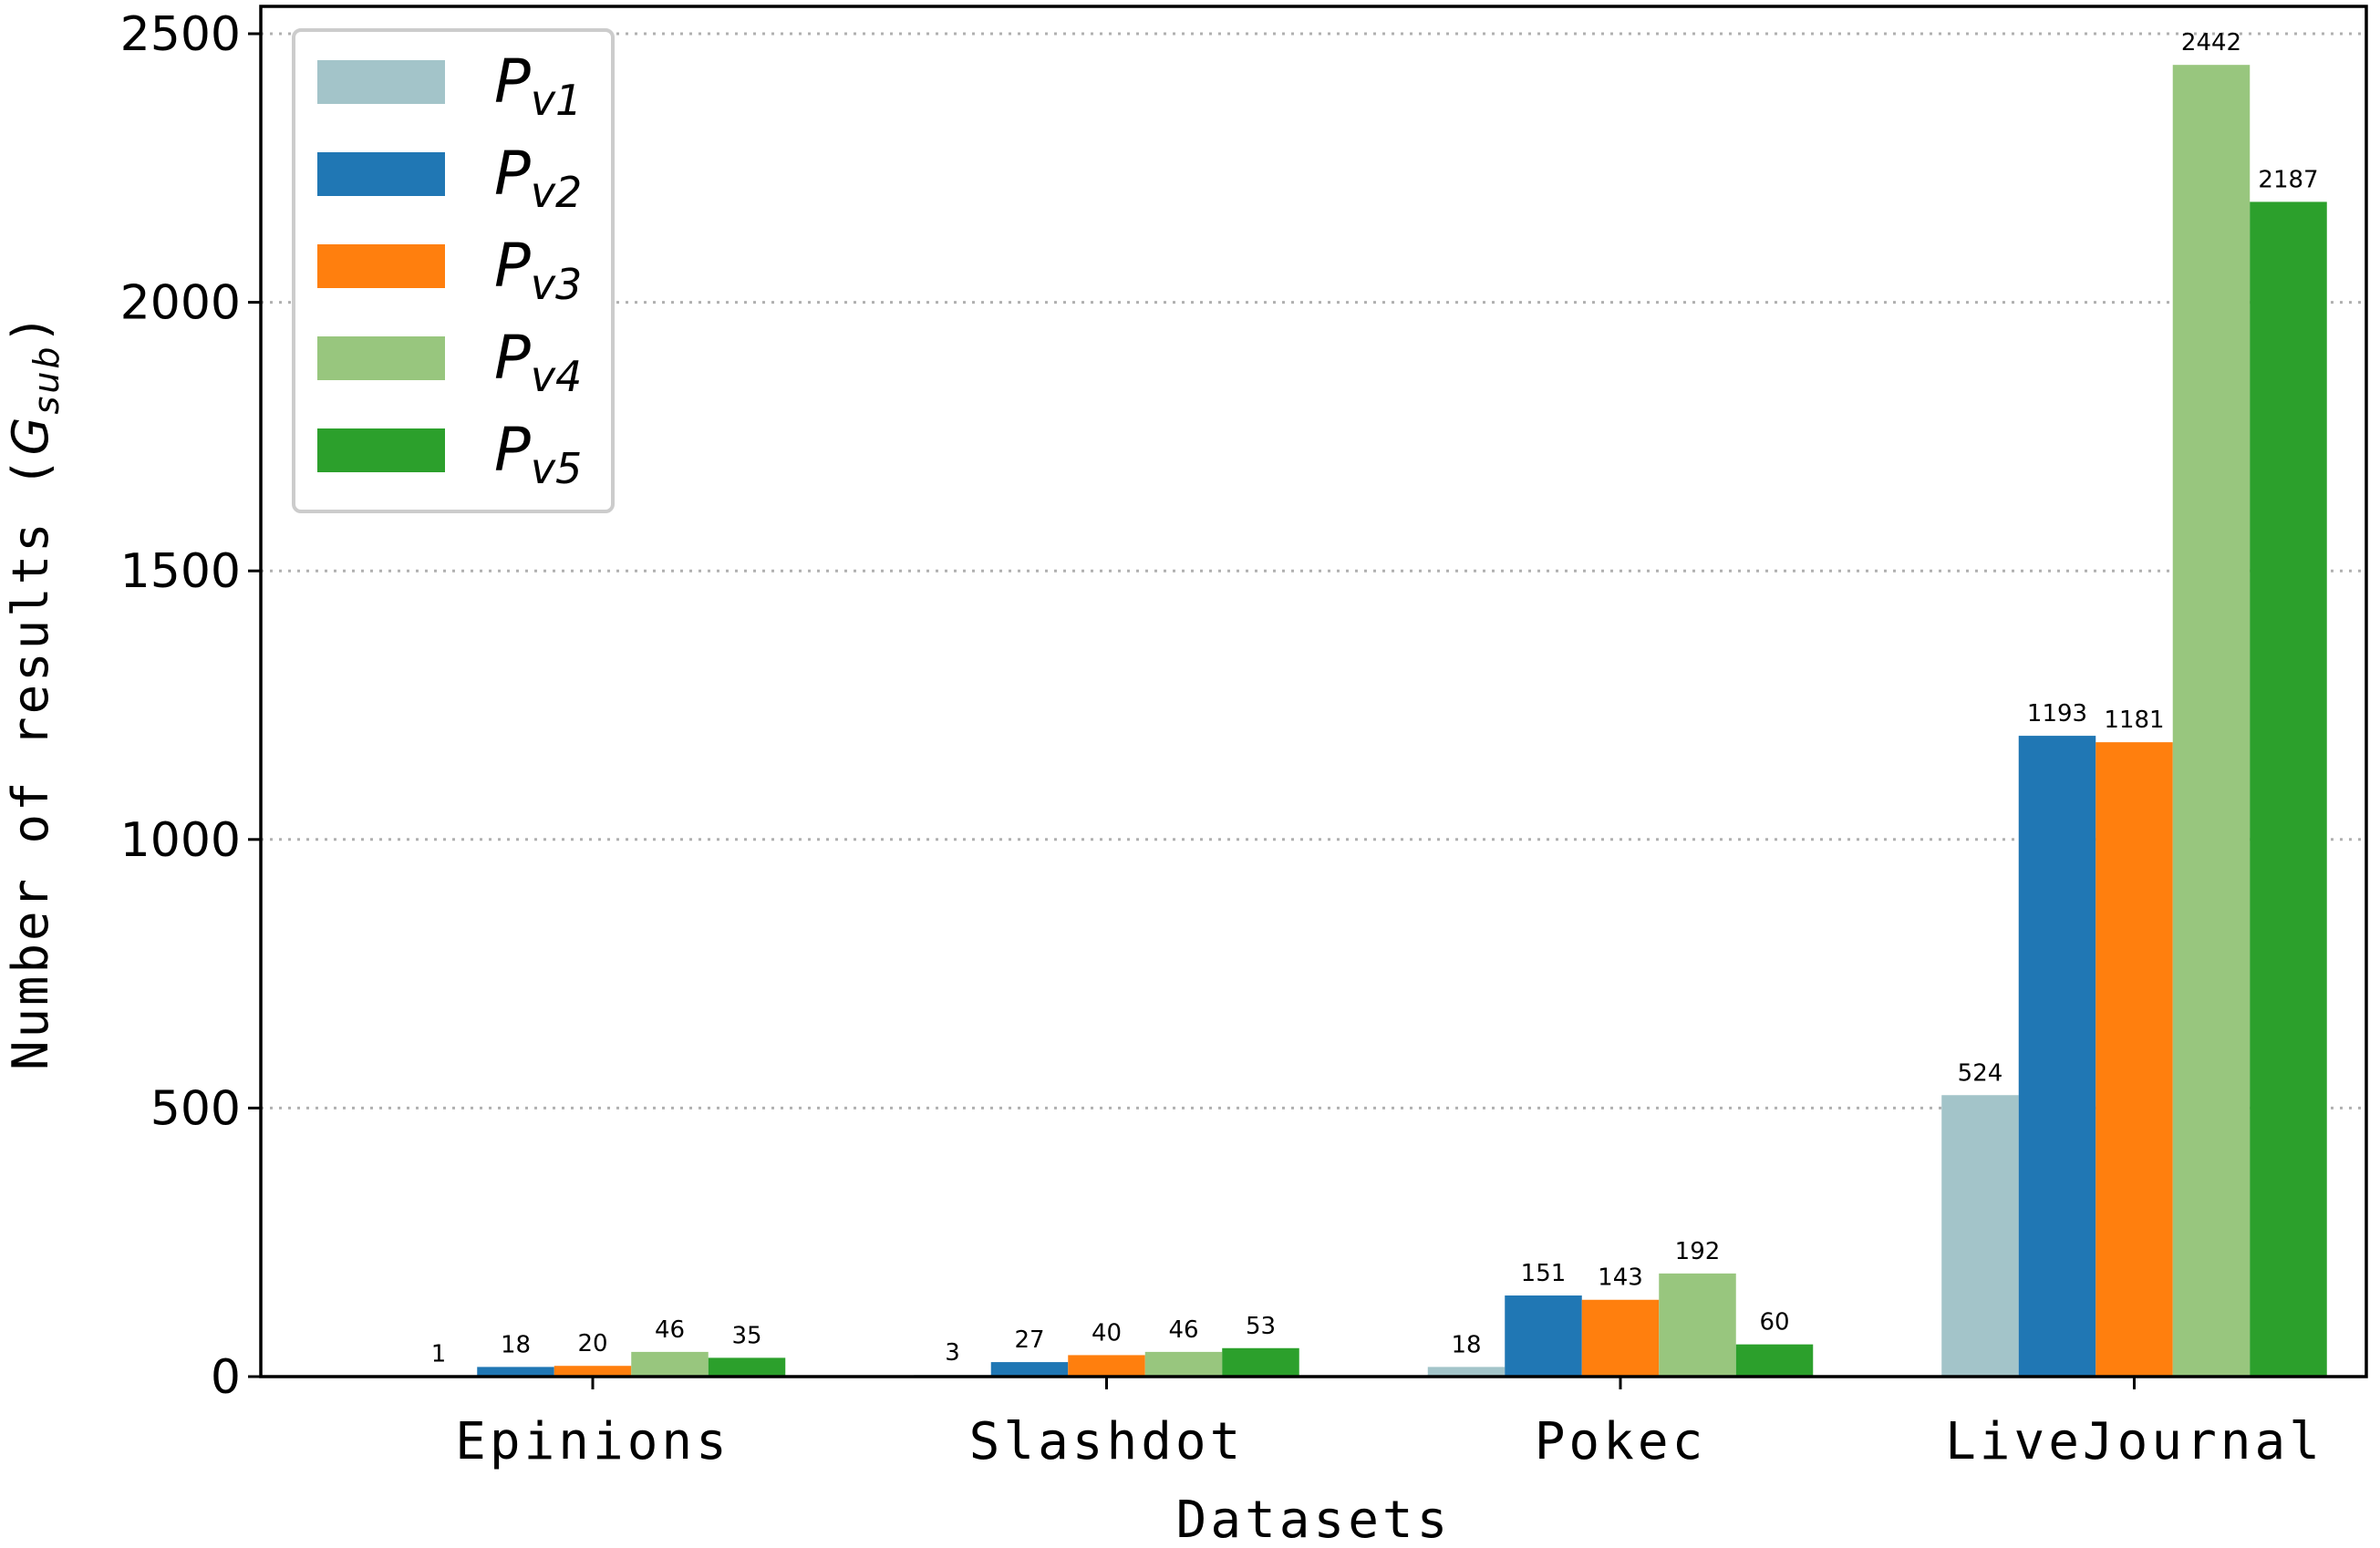 Image resolution: width=2380 pixels, height=1548 pixels. Describe the element at coordinates (1107, 1366) in the screenshot. I see `bar-v3-slashdot` at that location.